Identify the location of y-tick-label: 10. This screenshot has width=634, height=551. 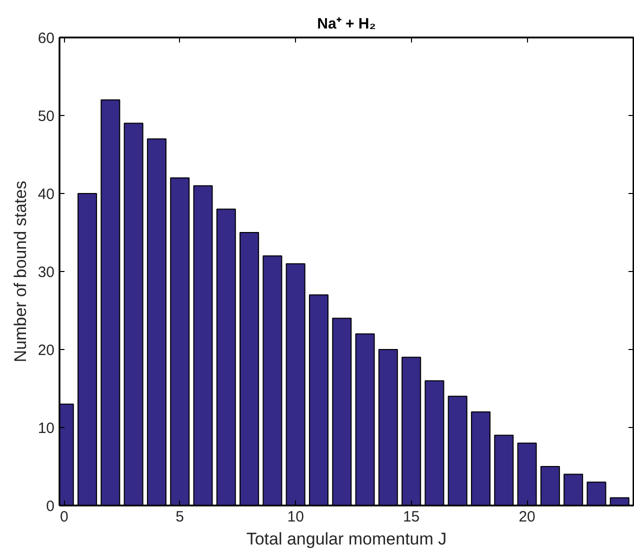
(46, 428).